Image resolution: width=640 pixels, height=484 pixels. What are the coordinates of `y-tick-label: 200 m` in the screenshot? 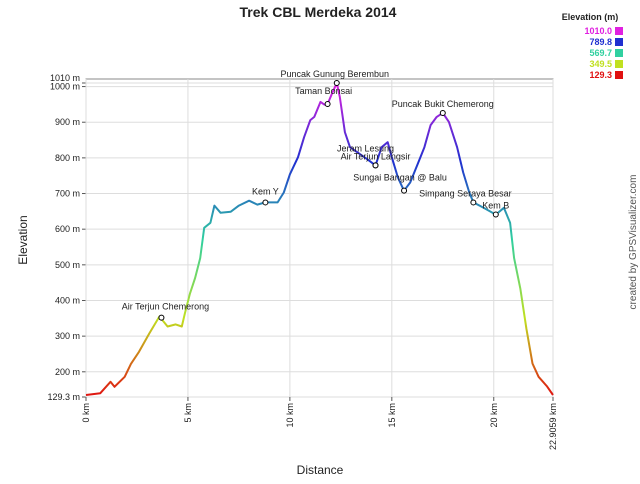 It's located at (67, 372).